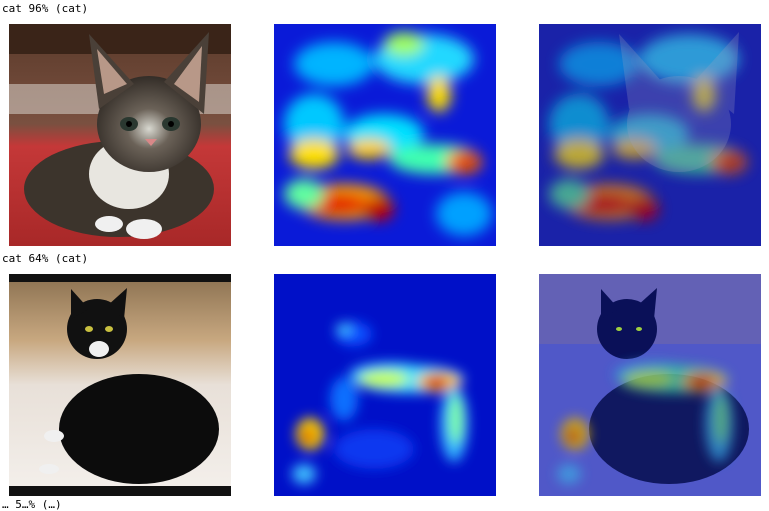 Image resolution: width=769 pixels, height=511 pixels. What do you see at coordinates (45, 258) in the screenshot?
I see `row-2-label: cat 64% (cat)` at bounding box center [45, 258].